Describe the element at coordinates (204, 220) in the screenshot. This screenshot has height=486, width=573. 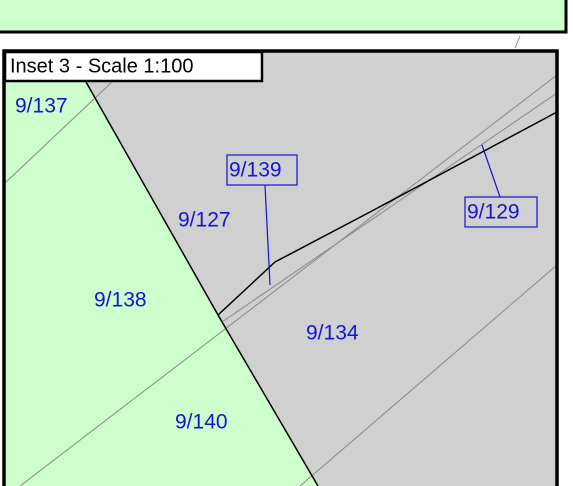
I see `parcel-label: 9/127` at that location.